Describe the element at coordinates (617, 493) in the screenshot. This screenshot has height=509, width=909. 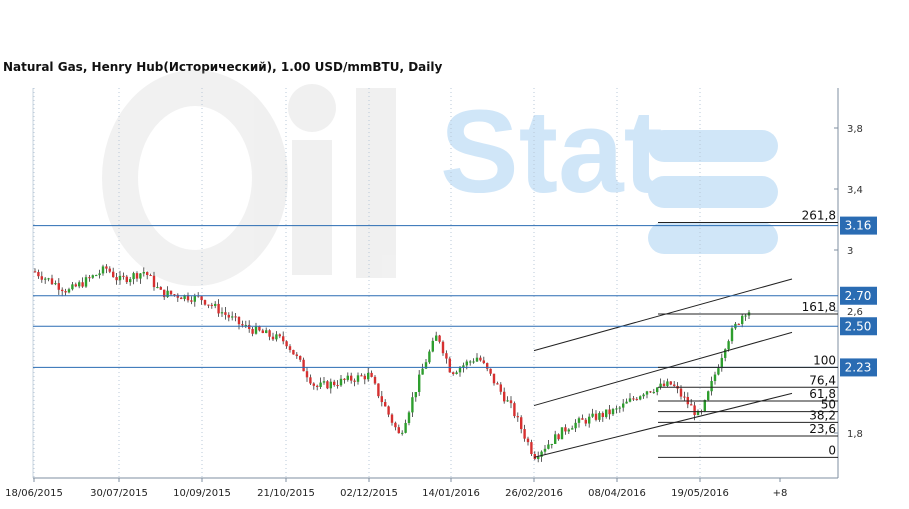
I see `x-tick-label: 08/04/2016` at that location.